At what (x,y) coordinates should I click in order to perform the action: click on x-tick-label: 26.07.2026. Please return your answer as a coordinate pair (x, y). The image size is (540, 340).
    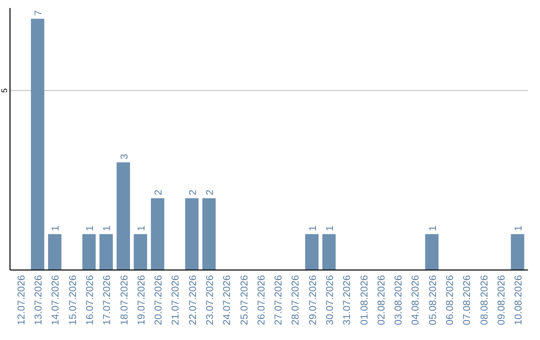
    Looking at the image, I should click on (262, 300).